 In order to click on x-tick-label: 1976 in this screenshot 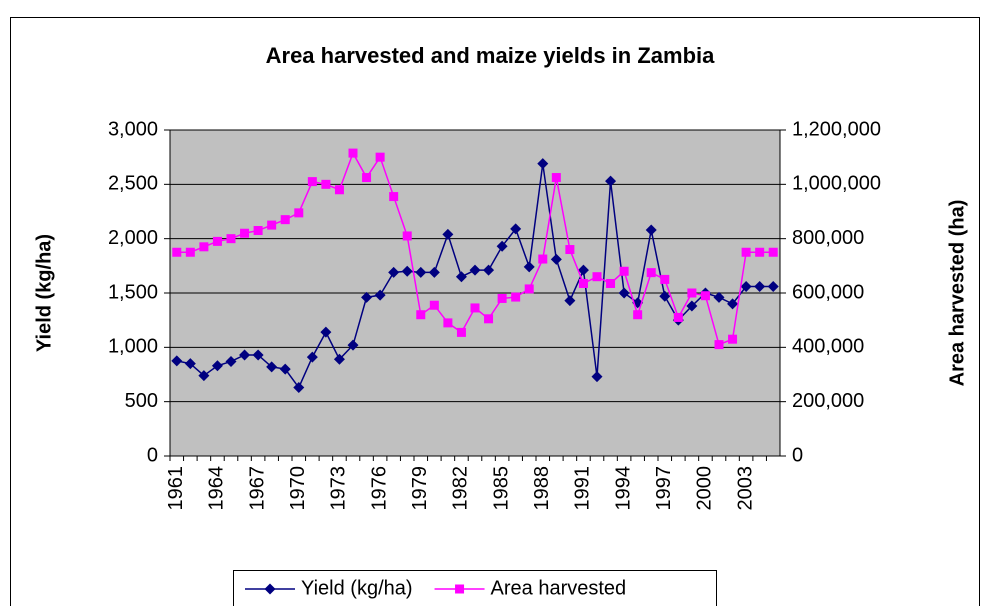, I will do `click(379, 488)`.